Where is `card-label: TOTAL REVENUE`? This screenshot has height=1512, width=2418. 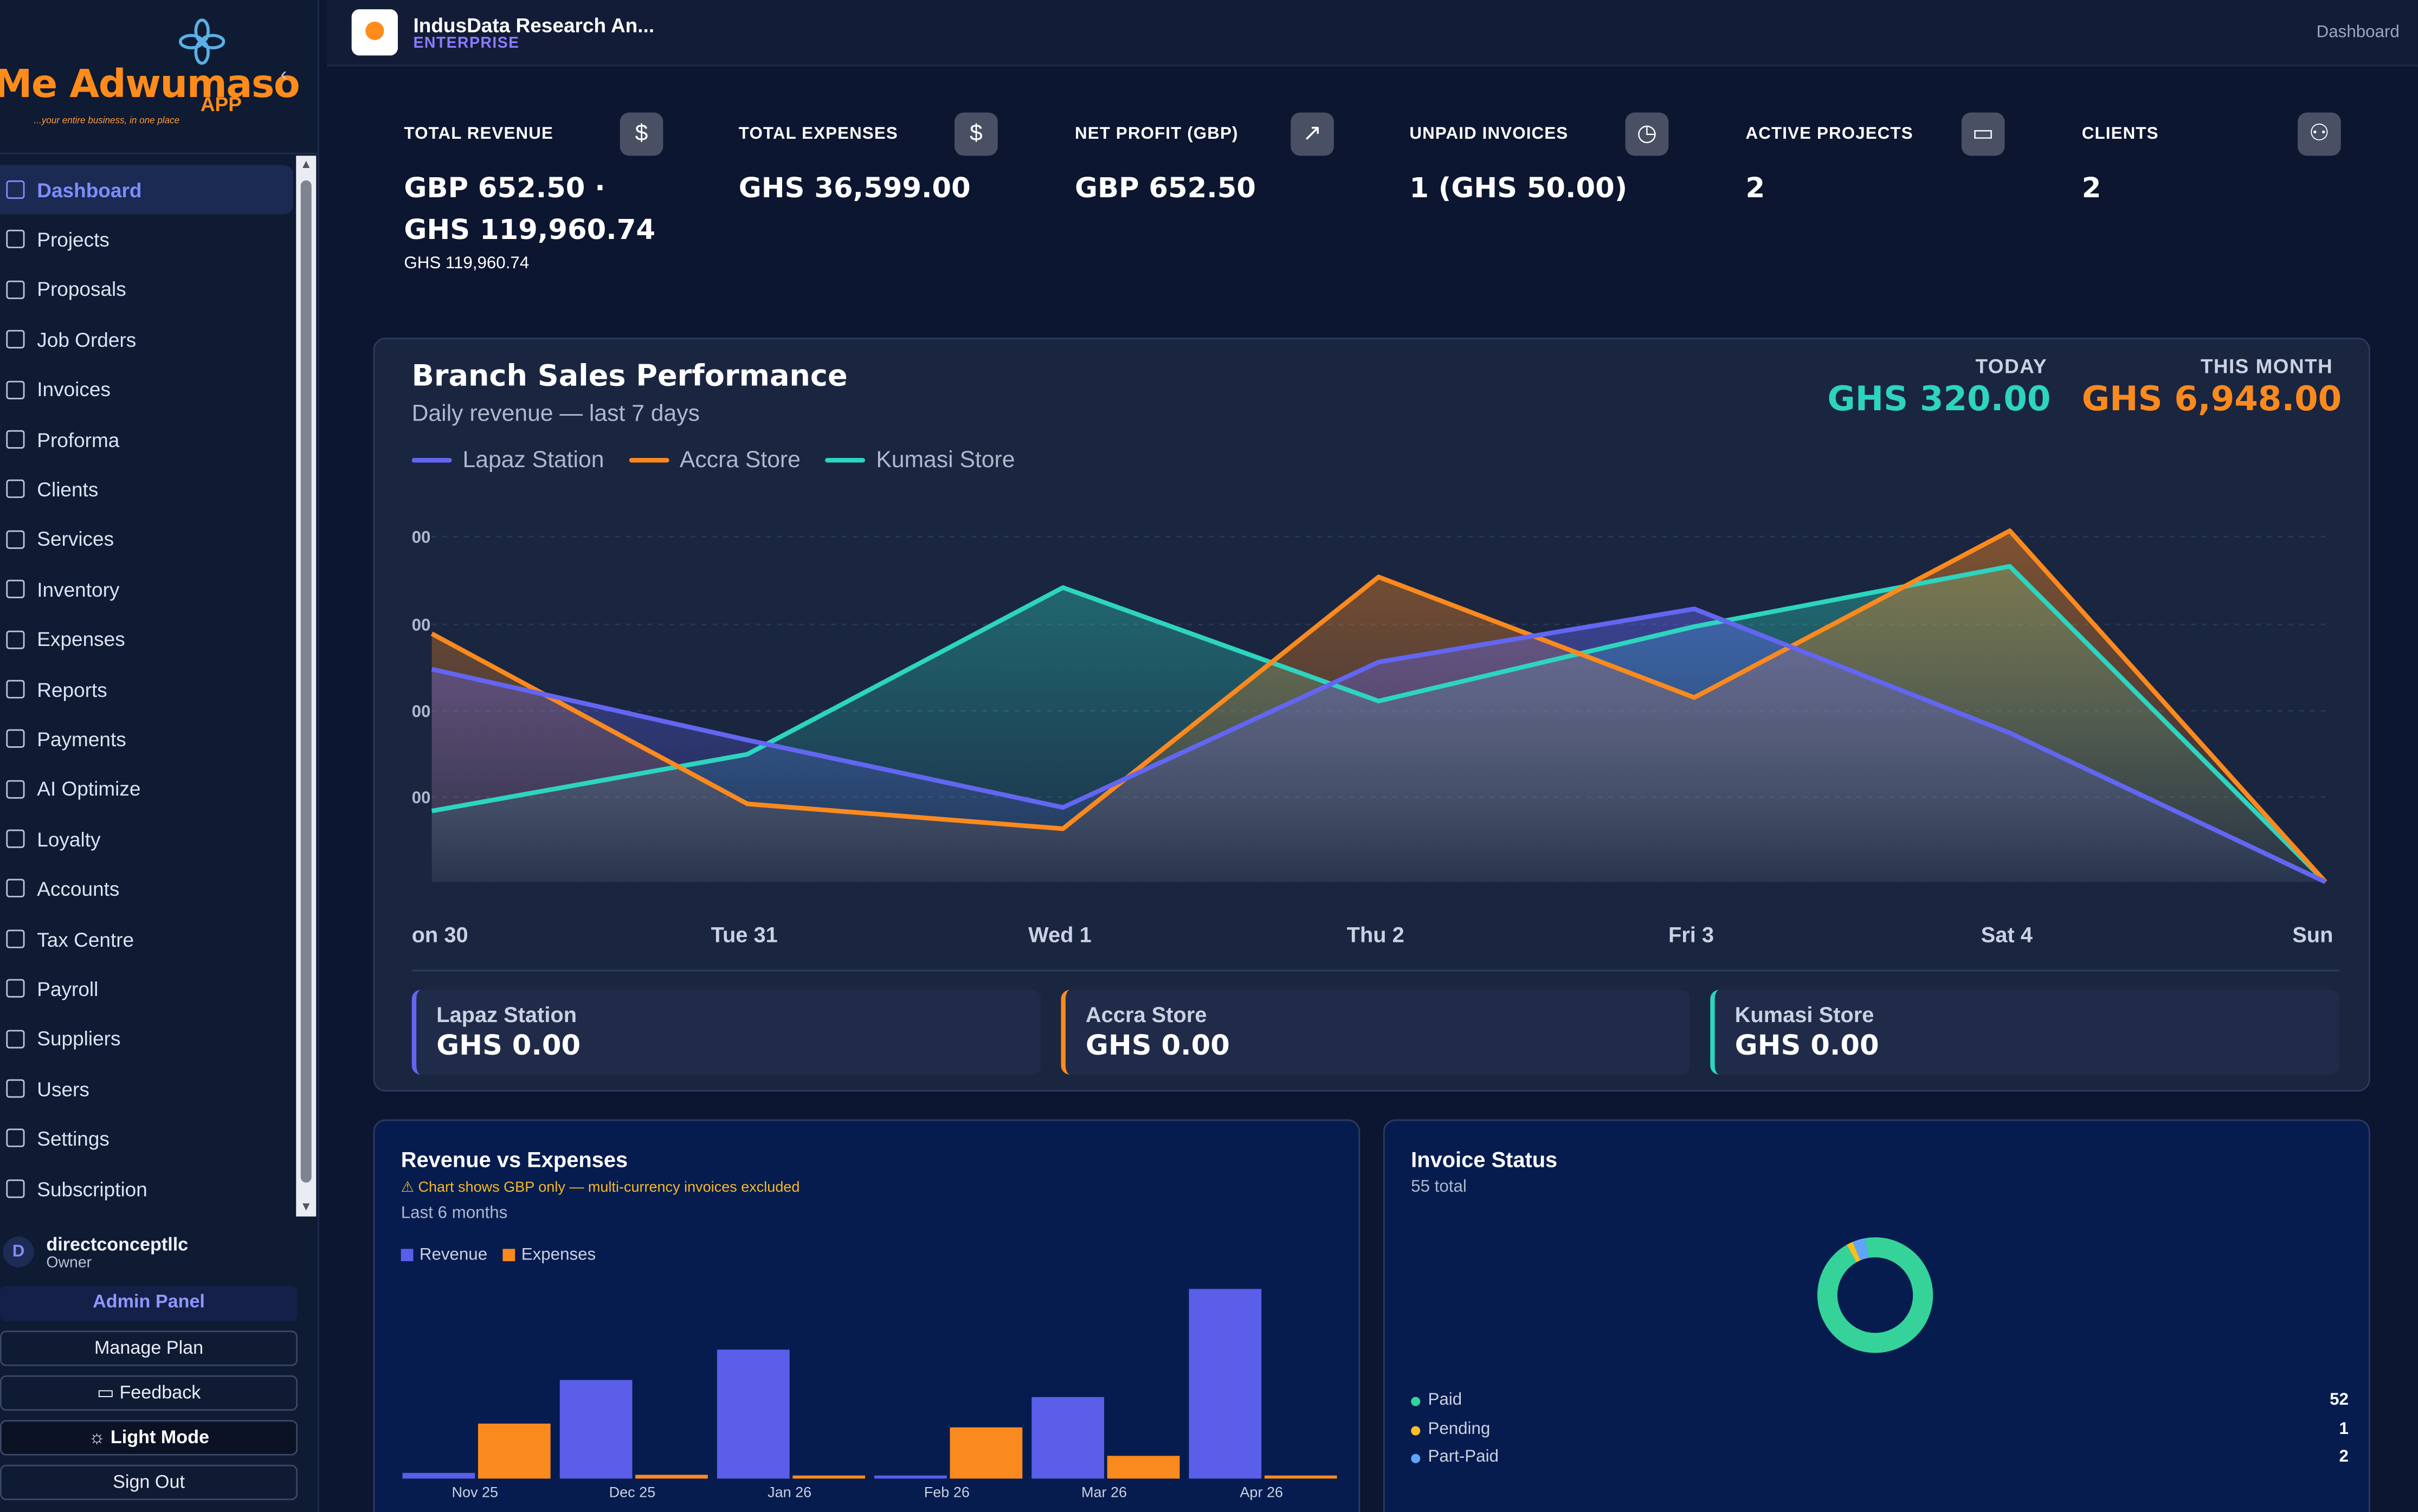 card-label: TOTAL REVENUE is located at coordinates (479, 135).